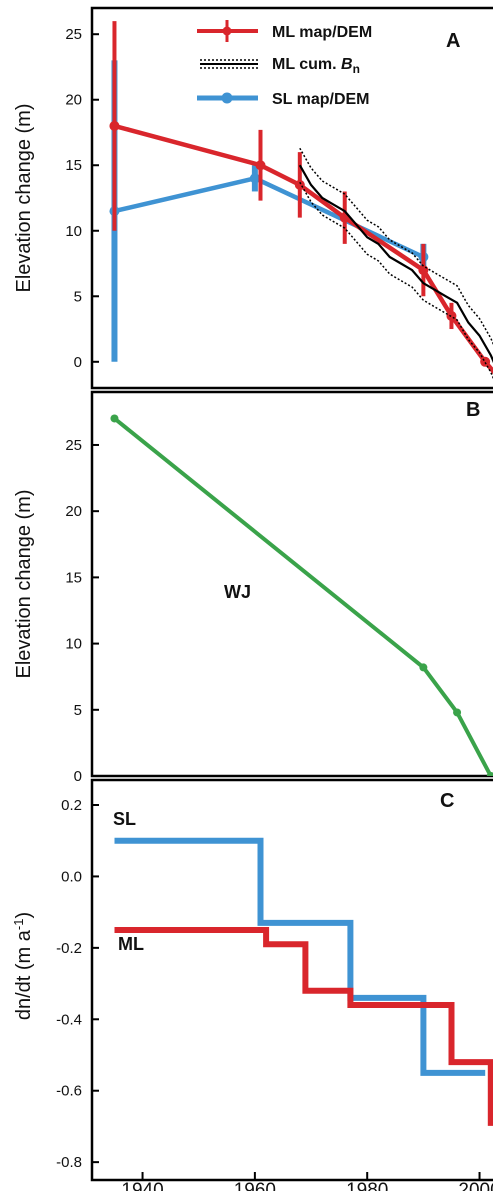  What do you see at coordinates (321, 99) in the screenshot?
I see `legend-sl-map-label: SL map/DEM` at bounding box center [321, 99].